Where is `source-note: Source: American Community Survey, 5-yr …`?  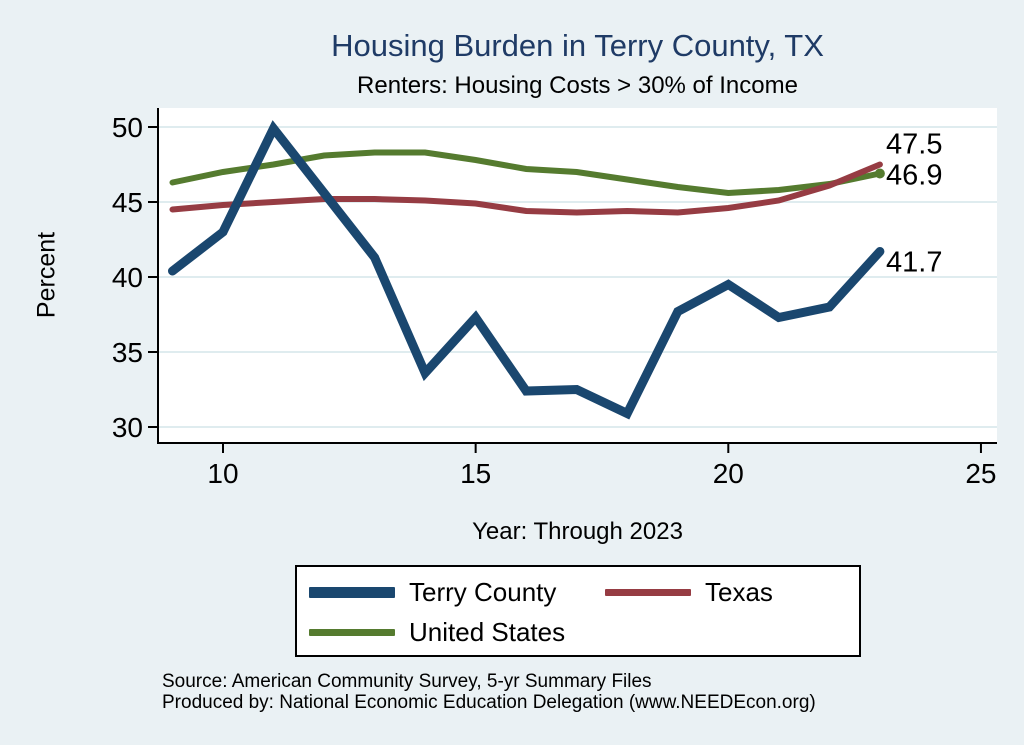 source-note: Source: American Community Survey, 5-yr … is located at coordinates (489, 692).